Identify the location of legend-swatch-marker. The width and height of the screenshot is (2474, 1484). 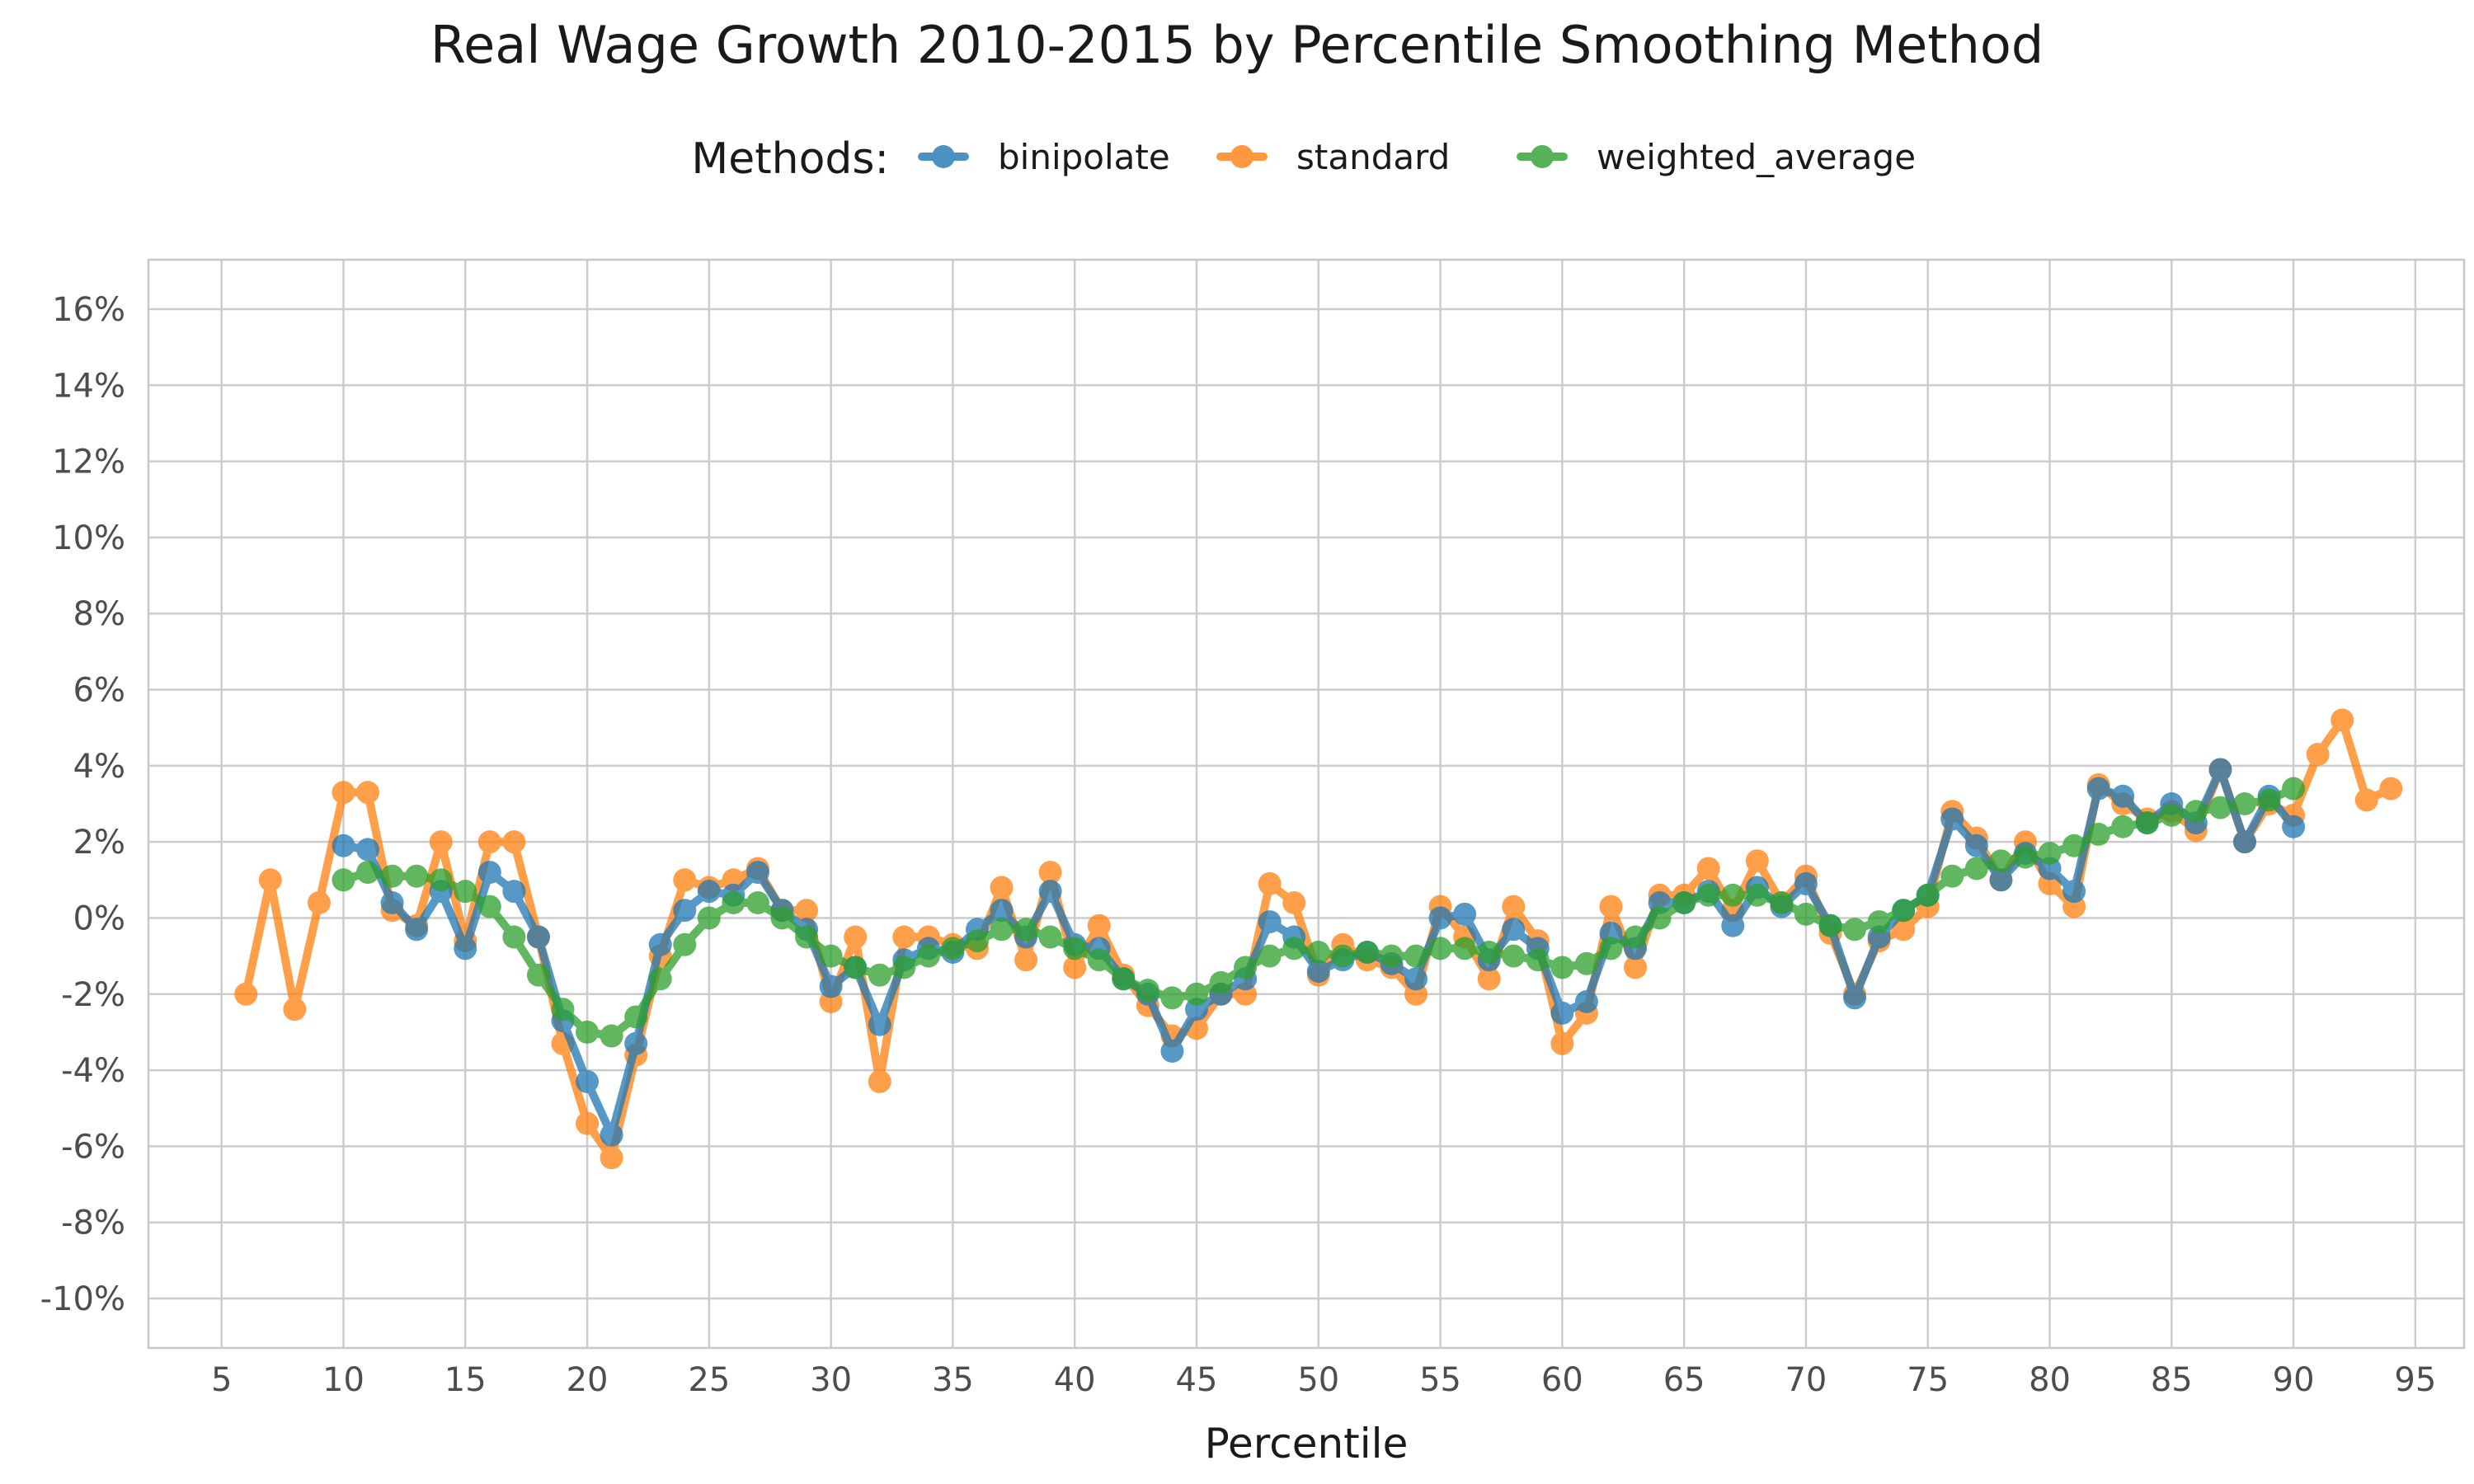
(1241, 156).